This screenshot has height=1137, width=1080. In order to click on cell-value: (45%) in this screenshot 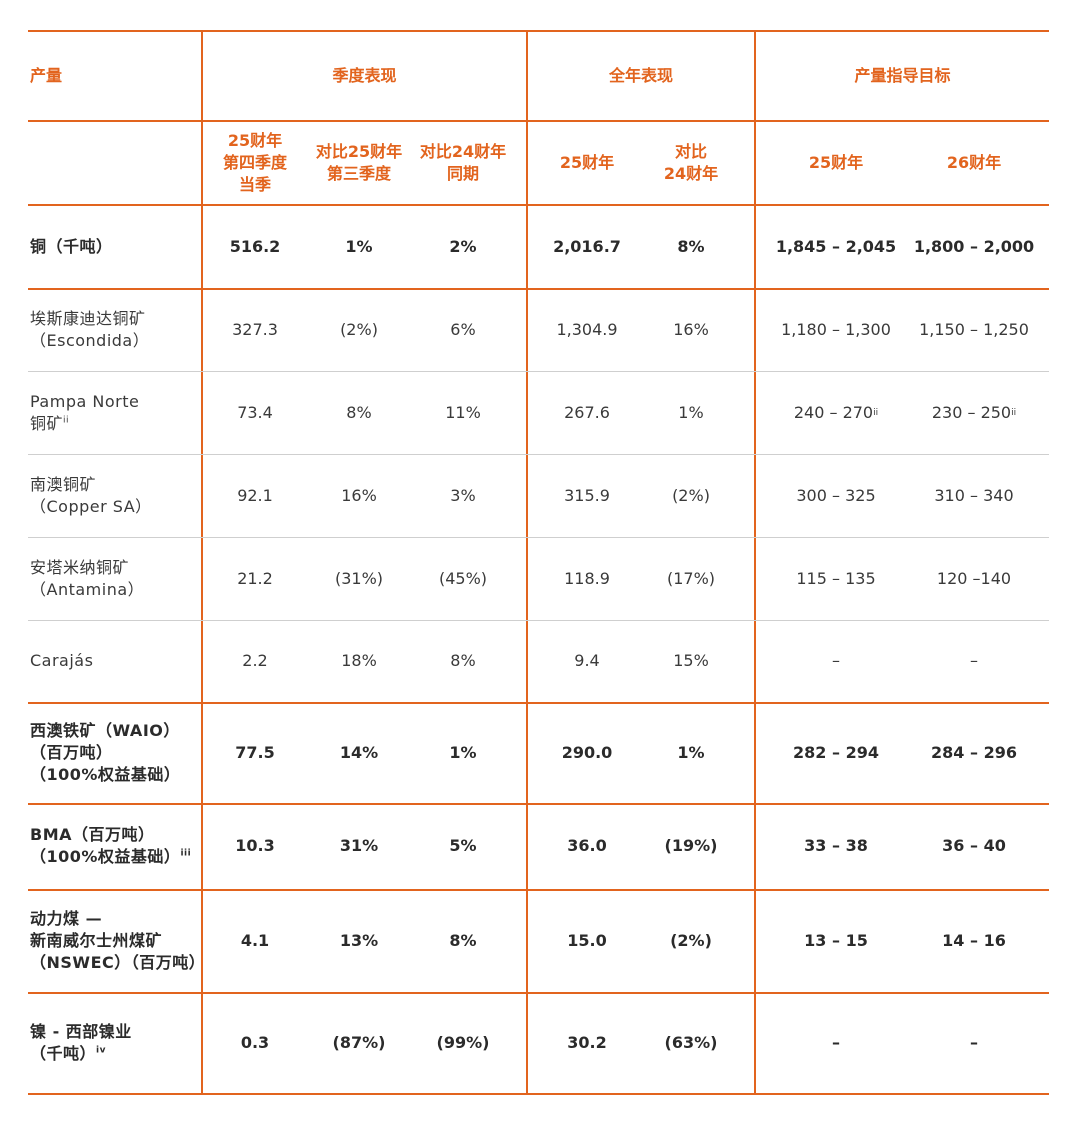, I will do `click(463, 578)`.